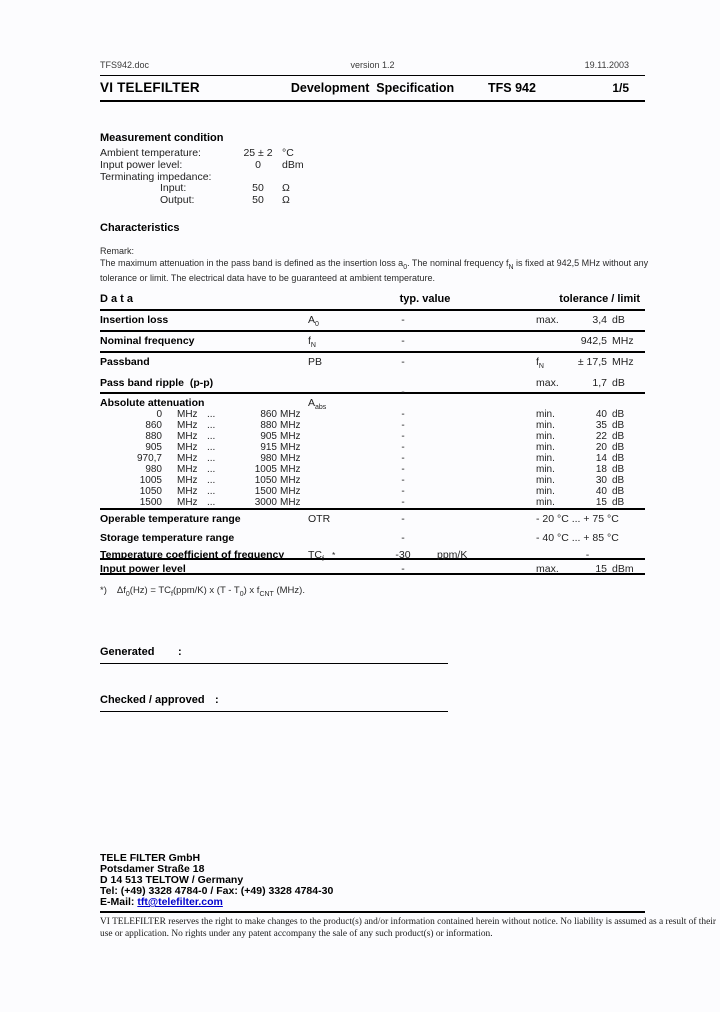 The height and width of the screenshot is (1012, 720). What do you see at coordinates (202, 165) in the screenshot?
I see `measurement-row: Input power level: 0 dBm` at bounding box center [202, 165].